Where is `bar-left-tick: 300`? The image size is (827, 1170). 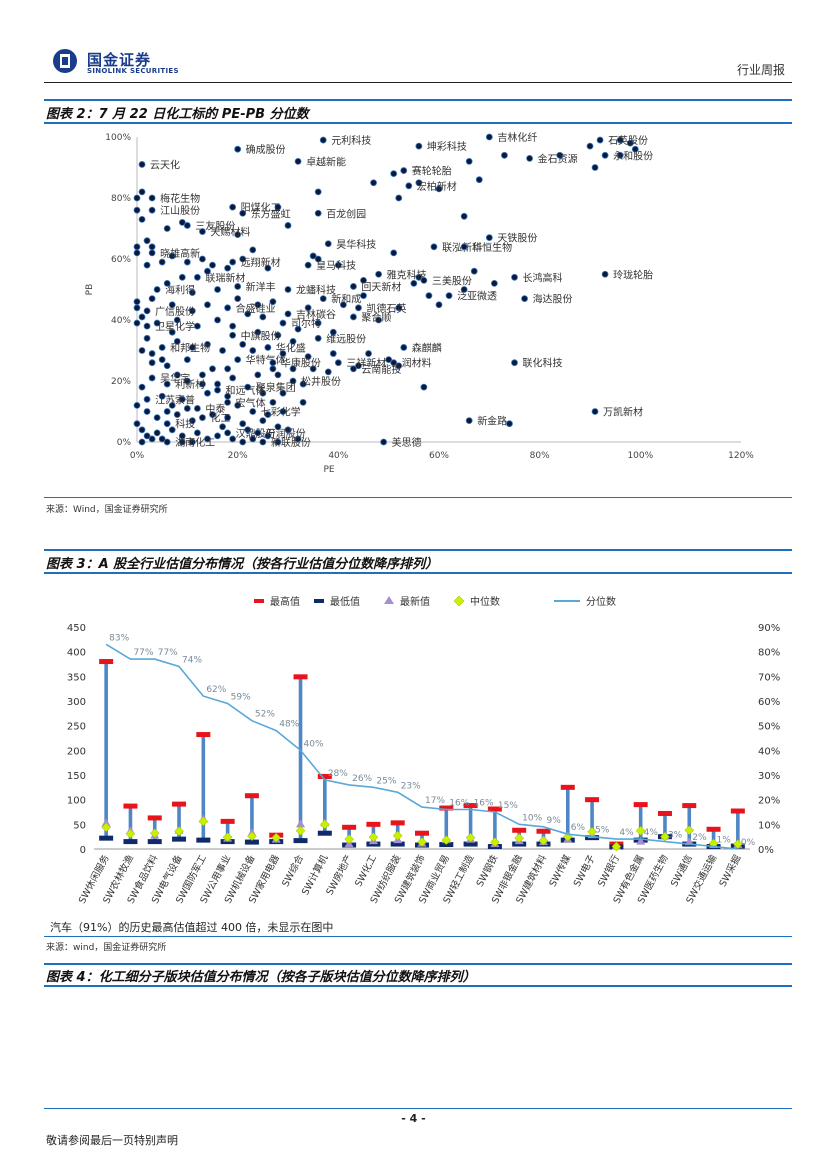
bar-left-tick: 300 is located at coordinates (76, 702).